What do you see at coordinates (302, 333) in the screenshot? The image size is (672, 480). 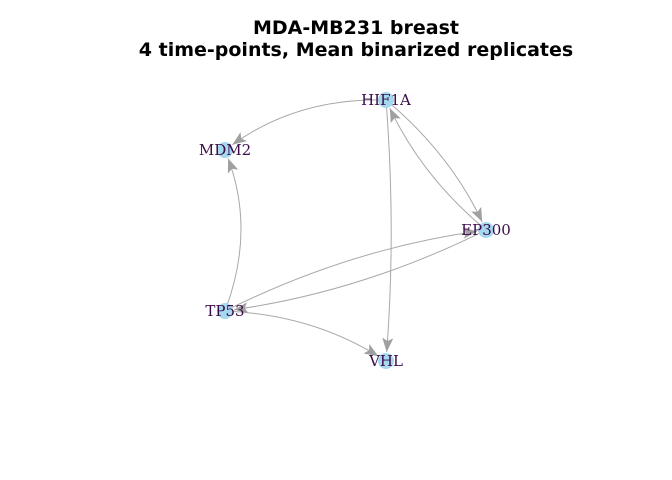 I see `edge-tp53-to-vhl` at bounding box center [302, 333].